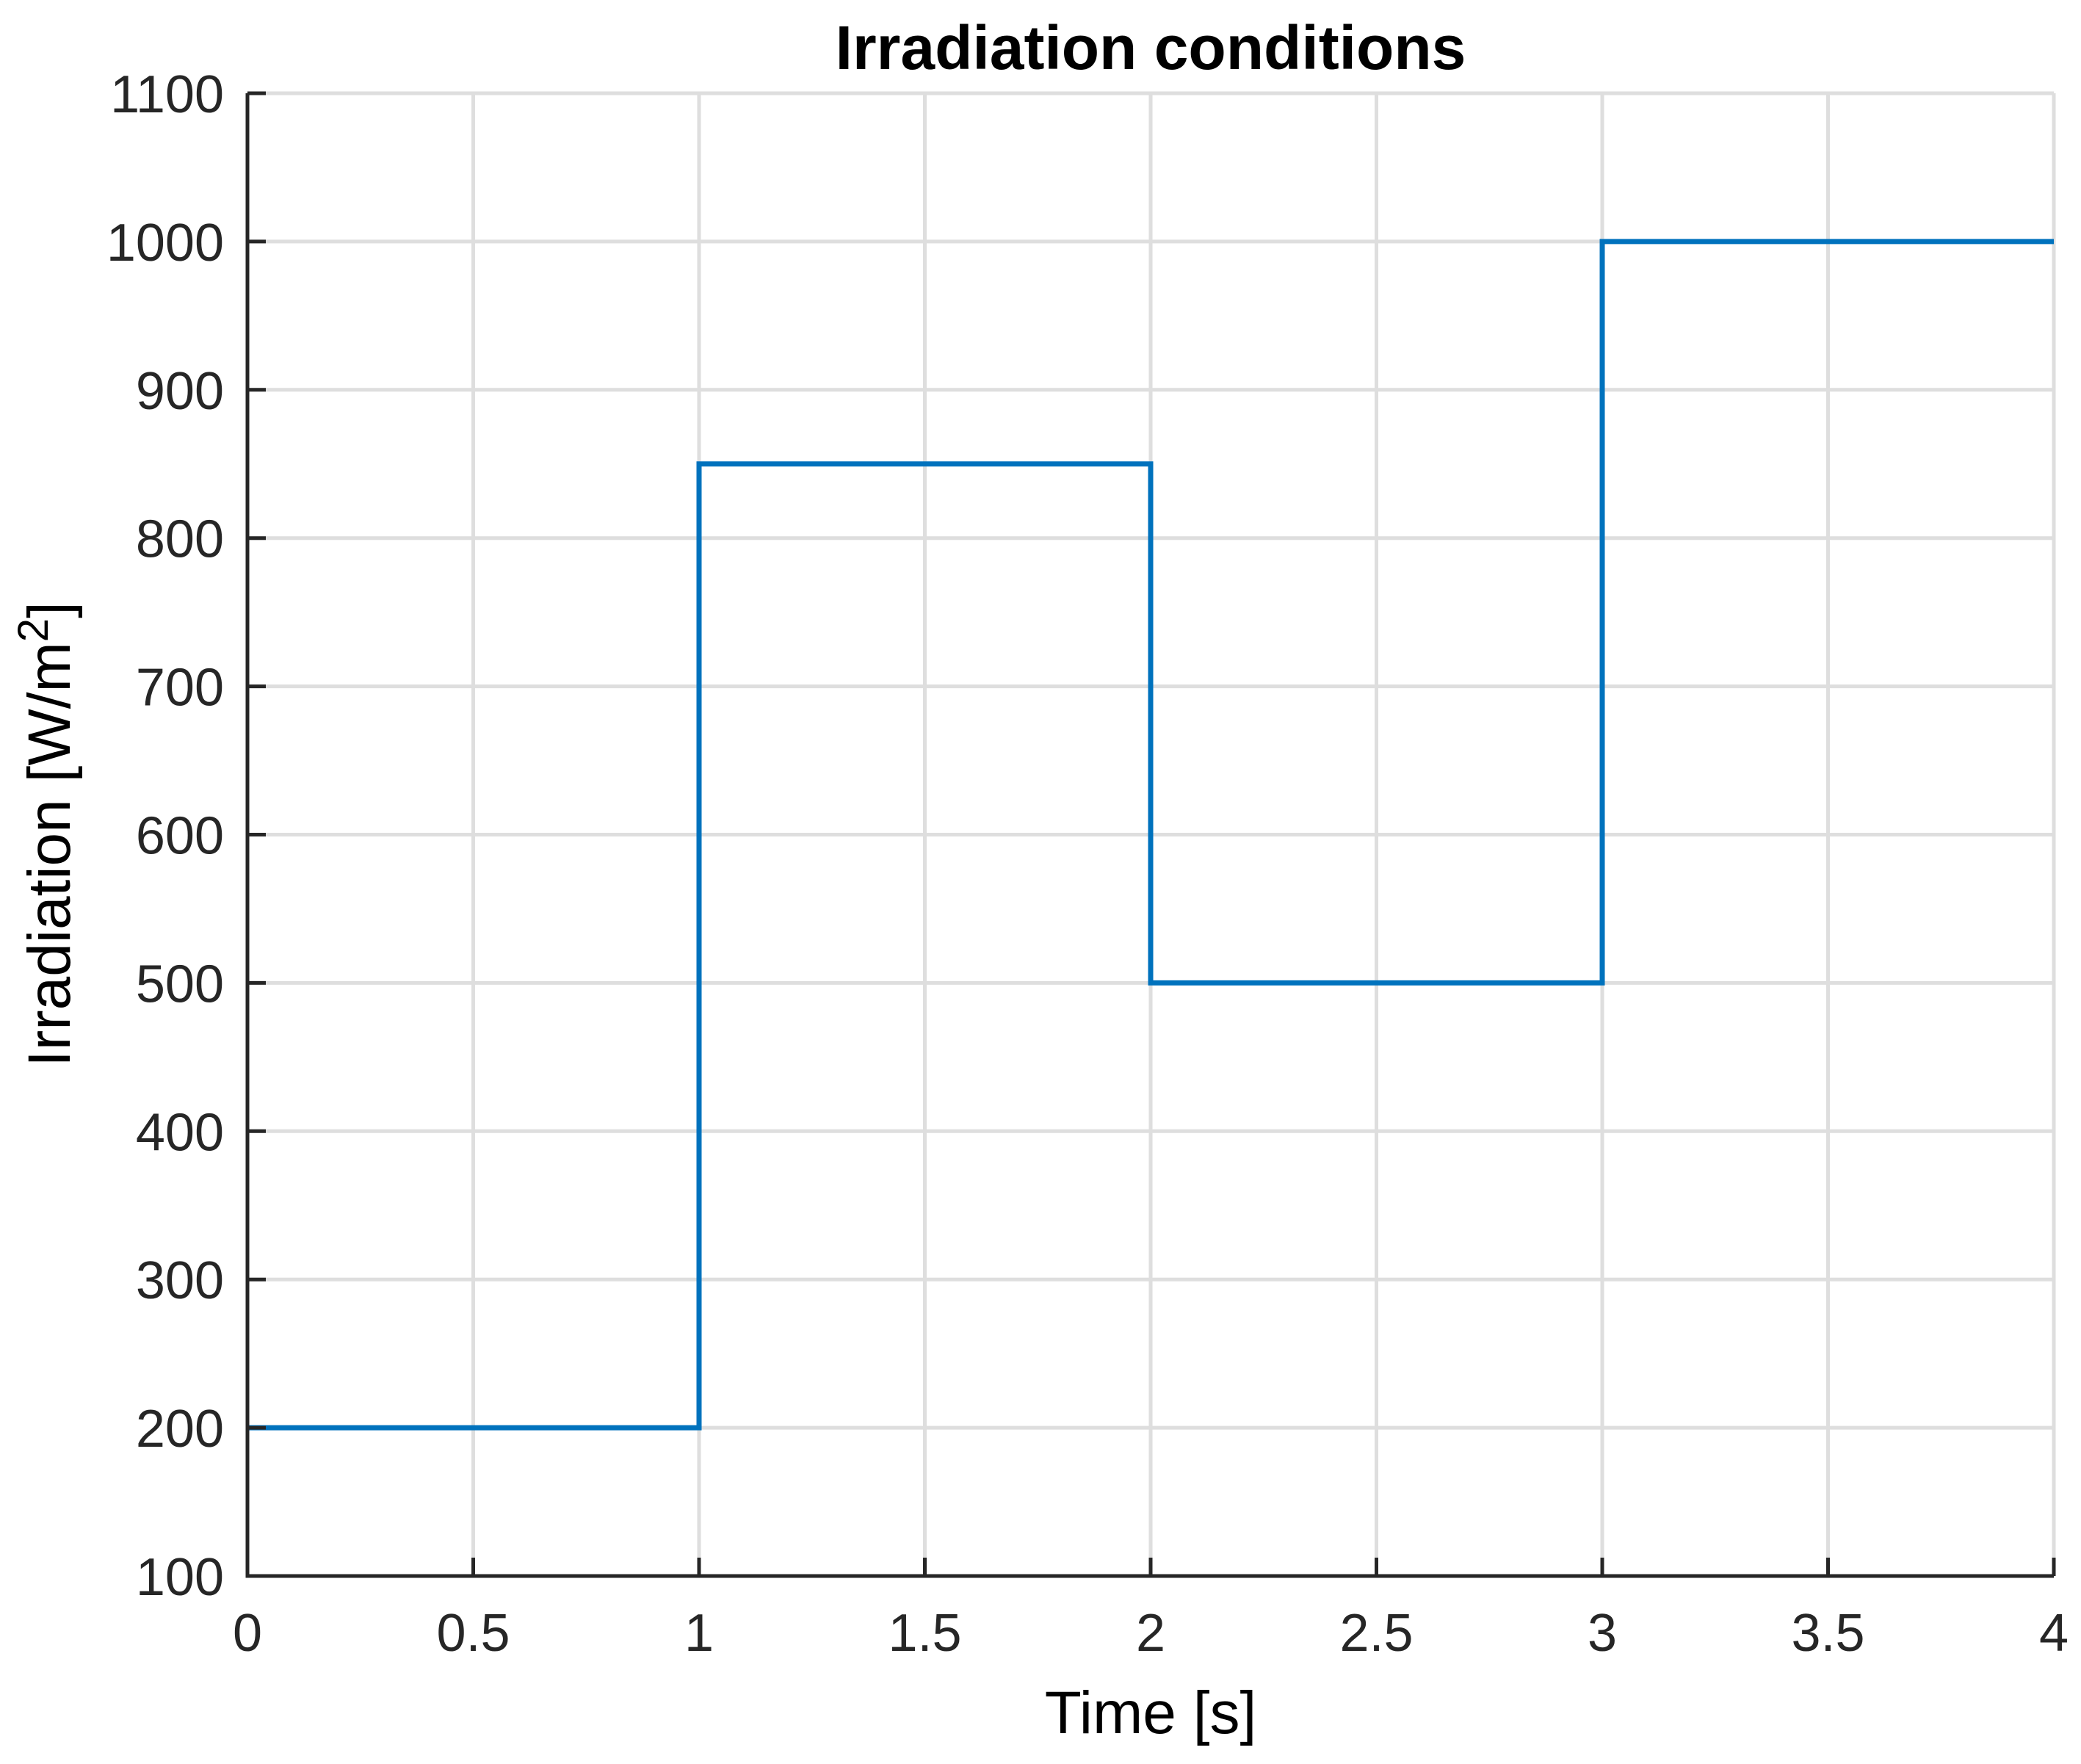 The height and width of the screenshot is (1764, 2081). I want to click on y-tick-label: 100, so click(180, 1577).